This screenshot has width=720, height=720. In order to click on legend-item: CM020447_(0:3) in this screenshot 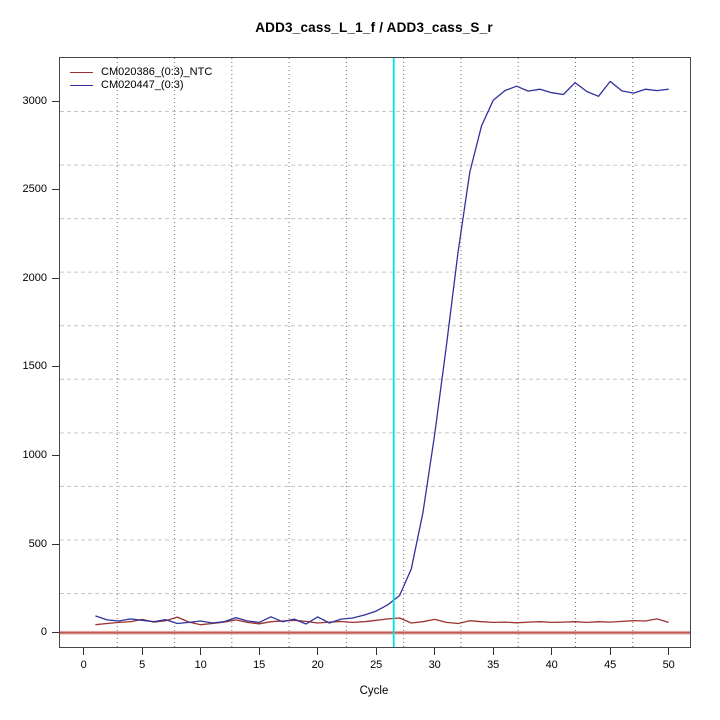, I will do `click(141, 85)`.